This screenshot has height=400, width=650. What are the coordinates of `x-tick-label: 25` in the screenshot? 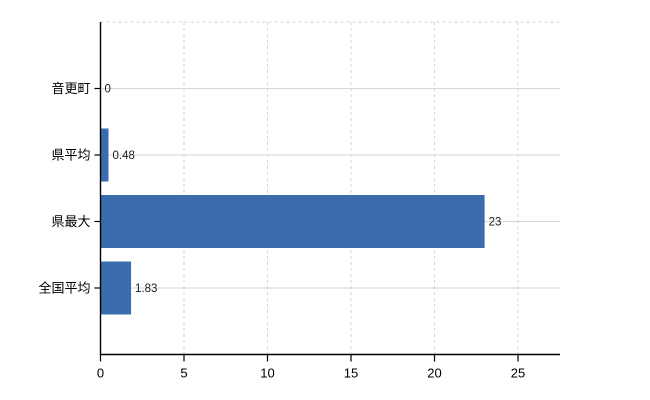 It's located at (518, 373).